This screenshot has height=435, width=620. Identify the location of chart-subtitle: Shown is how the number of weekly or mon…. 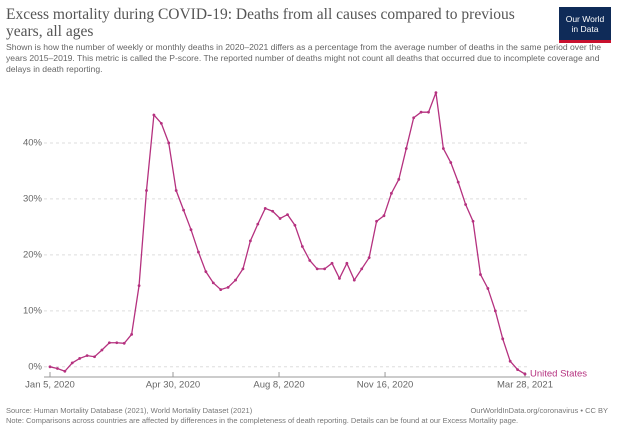
(304, 58).